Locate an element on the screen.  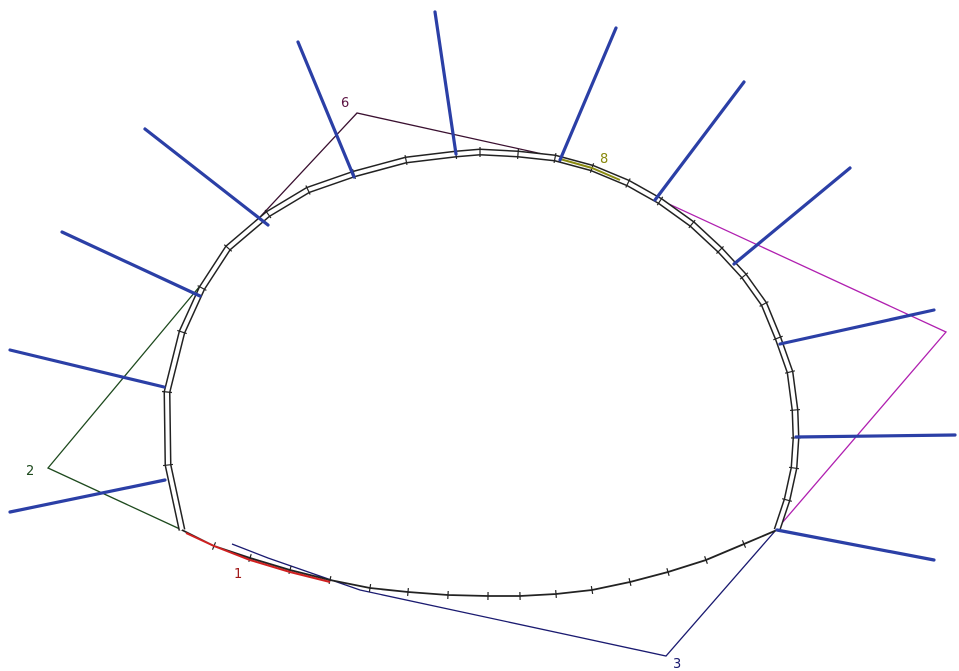
wedge-polygon-left is located at coordinates (133, 396).